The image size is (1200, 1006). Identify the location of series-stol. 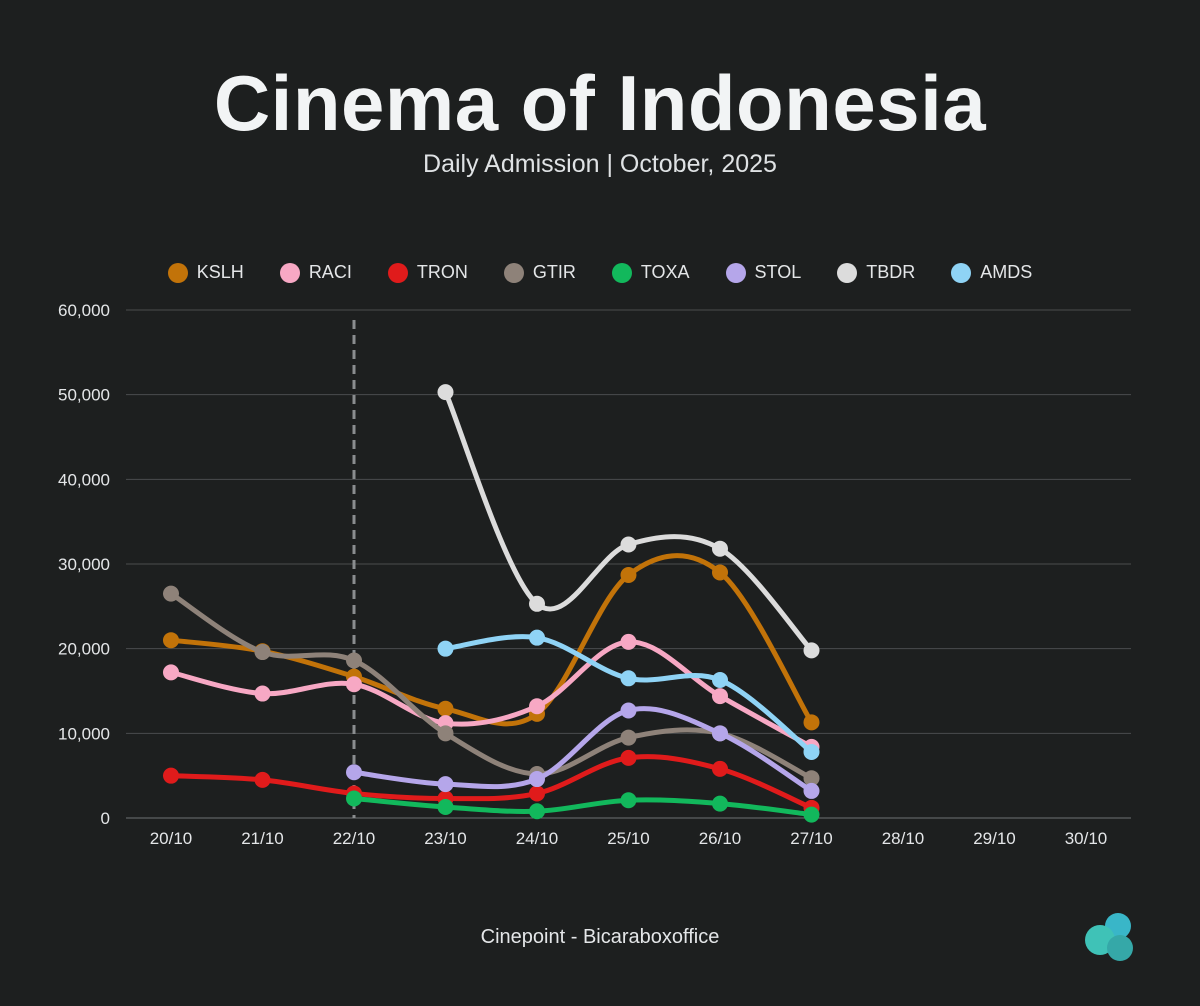
(583, 750).